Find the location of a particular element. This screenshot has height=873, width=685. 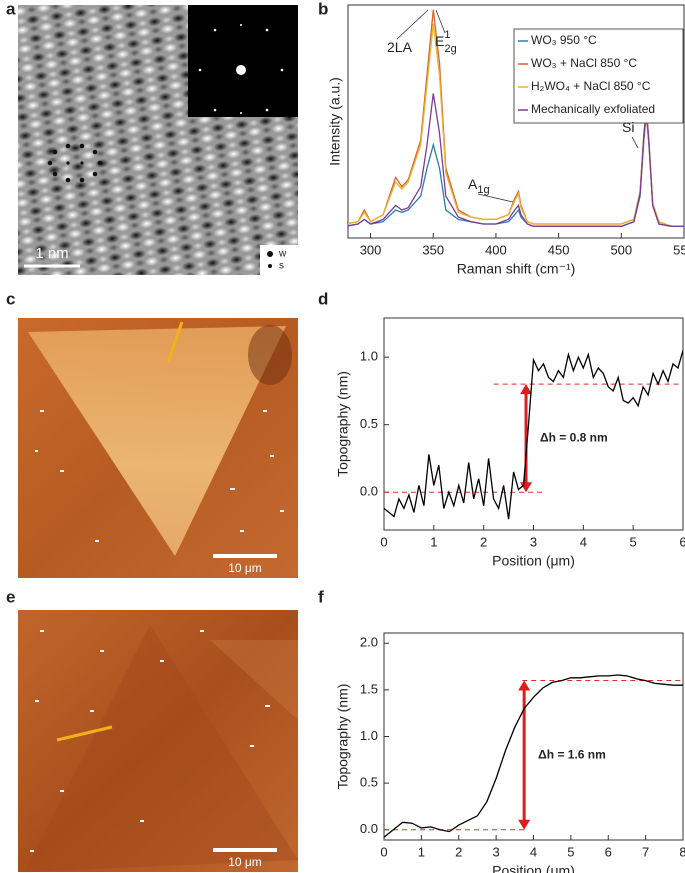

diffraction-spots is located at coordinates (241, 69).